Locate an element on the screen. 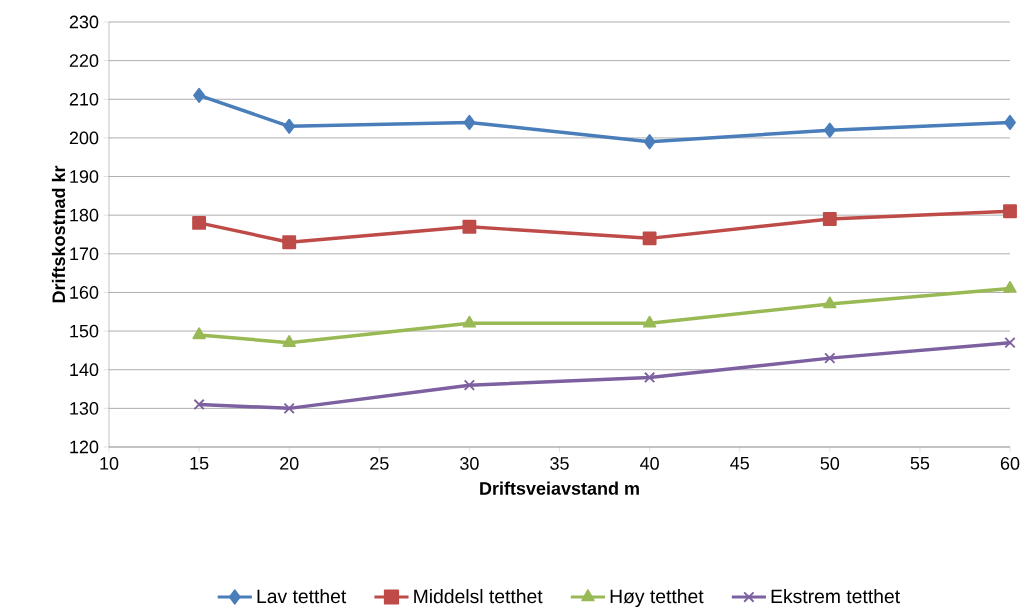 This screenshot has width=1028, height=609. x-axis-title: Driftsveiavstand m is located at coordinates (559, 488).